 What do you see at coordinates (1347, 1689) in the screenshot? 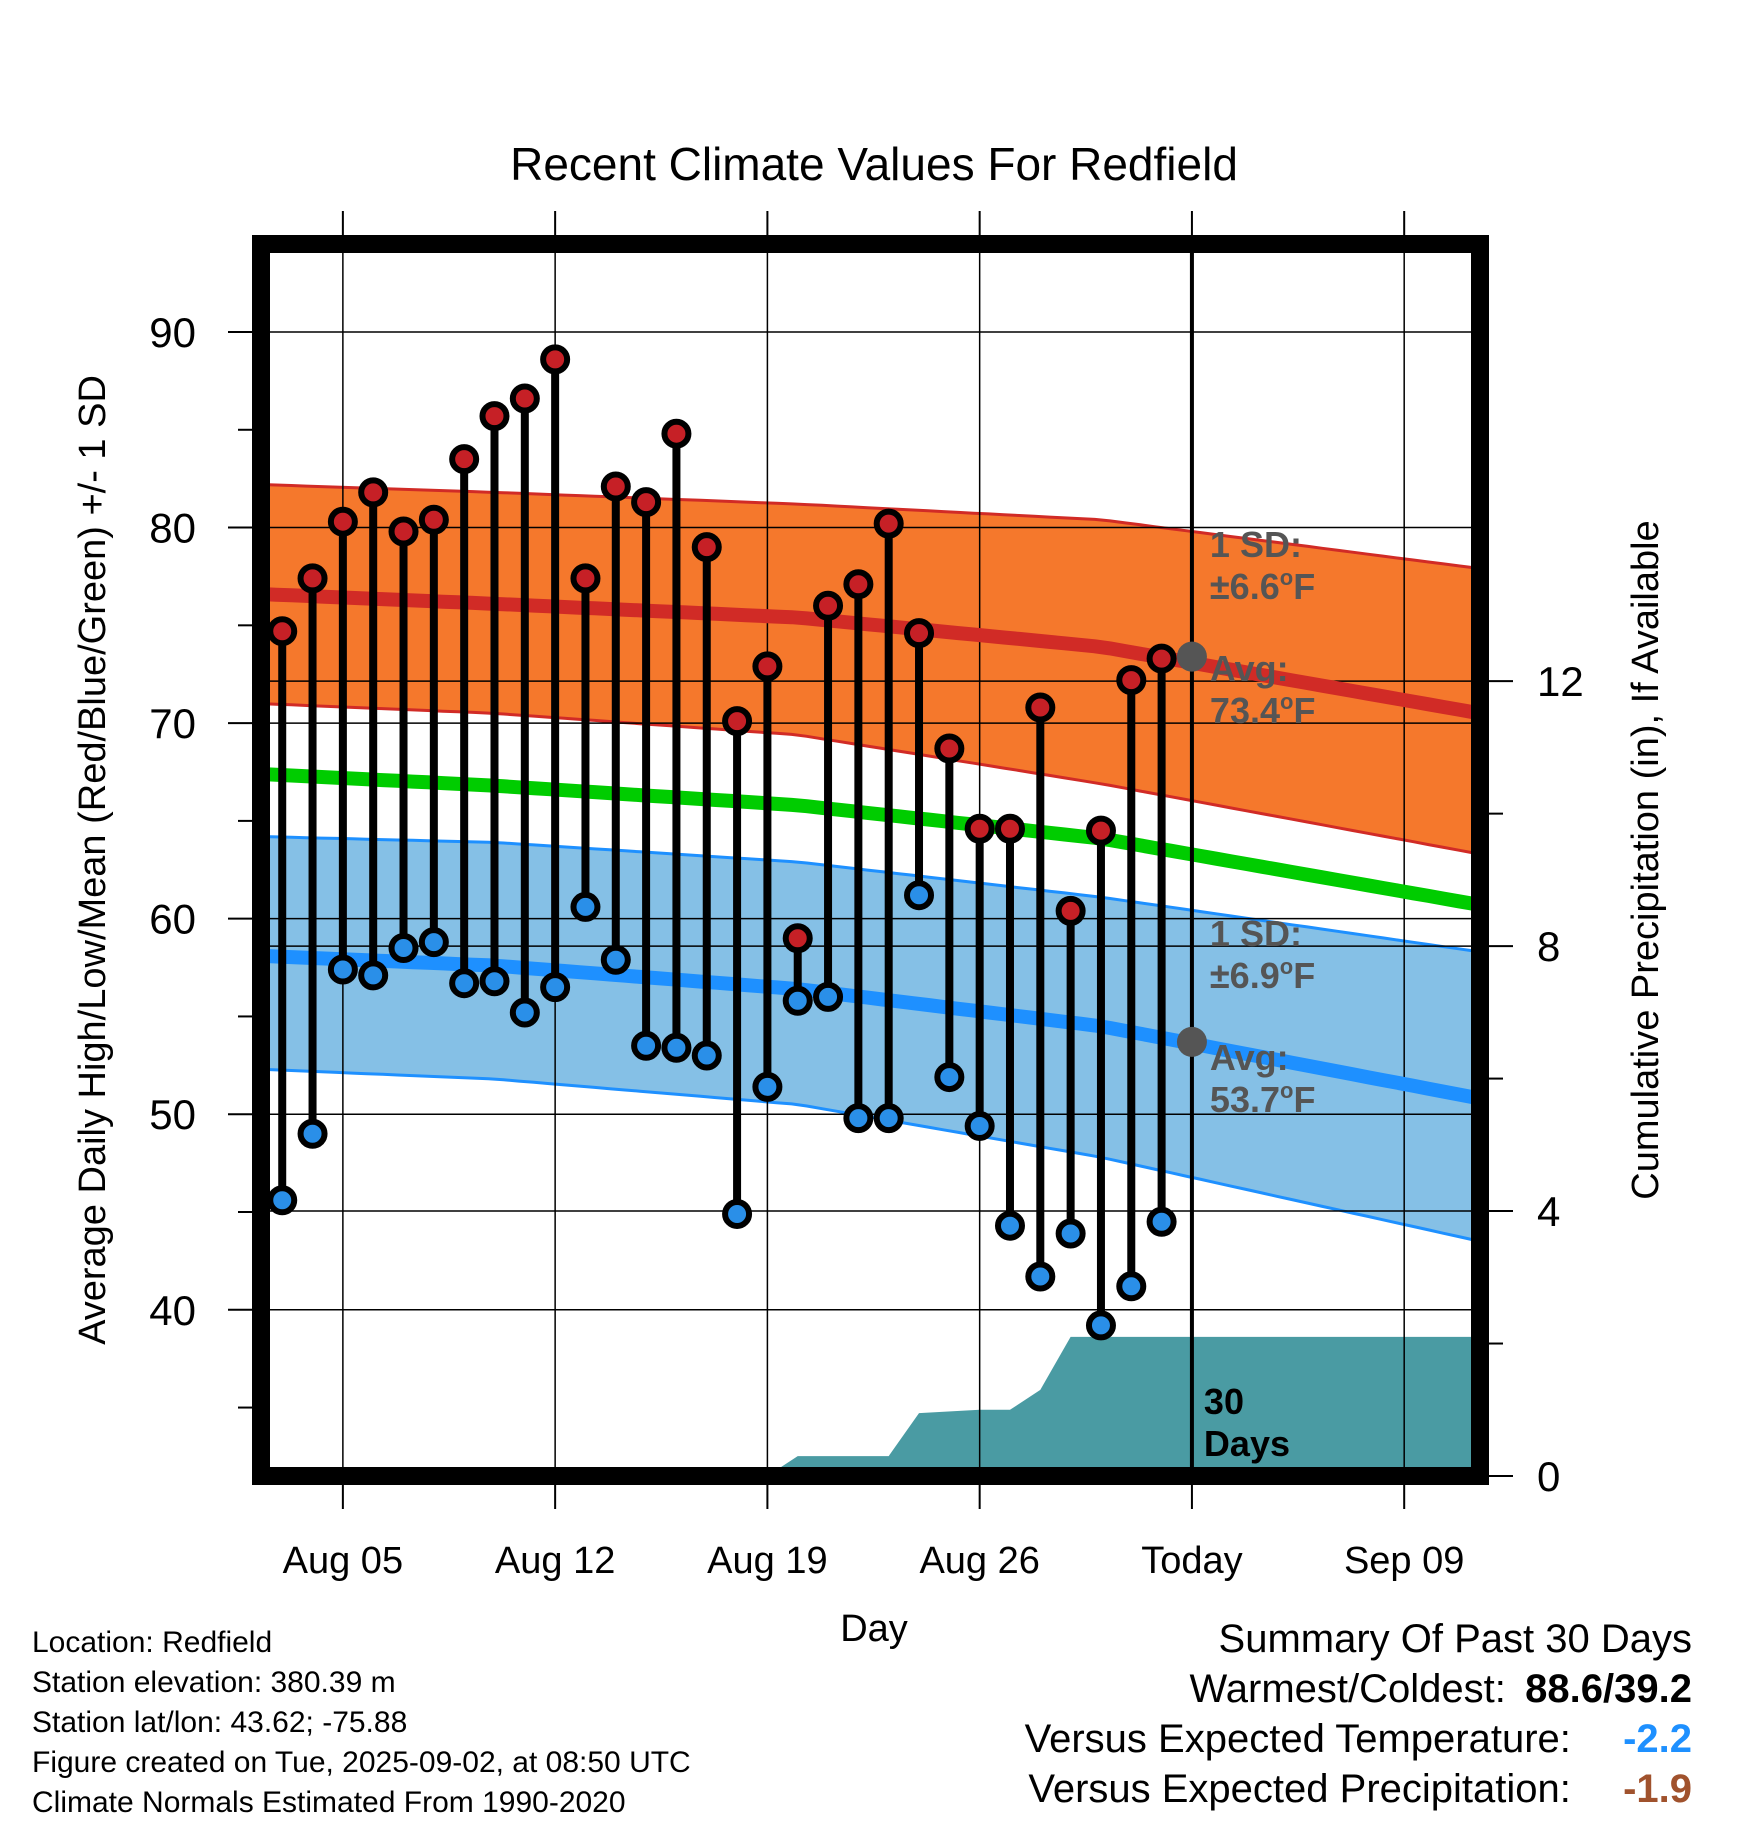
I see `warm-cold-label: Warmest/Coldest:` at bounding box center [1347, 1689].